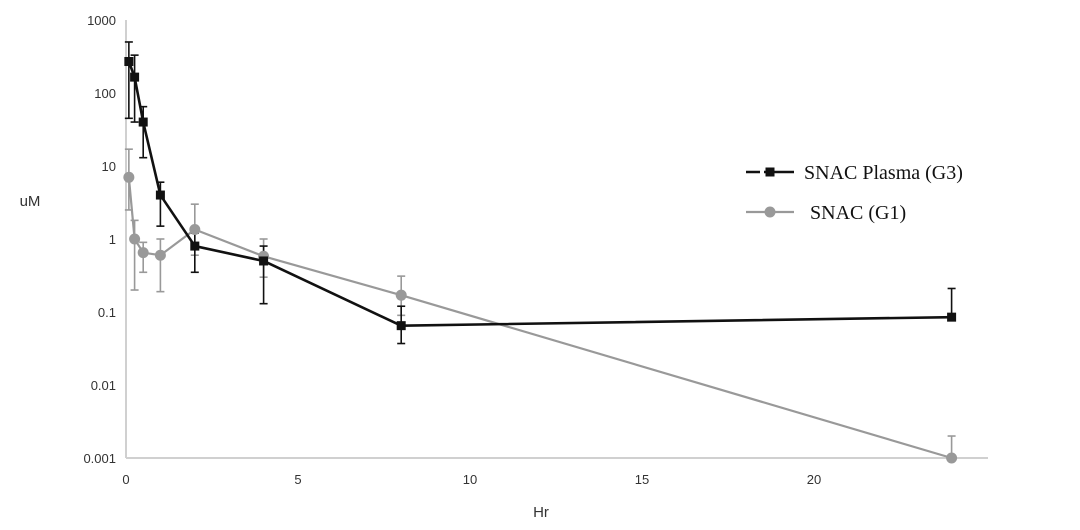  I want to click on y-tick-label: 0.001, so click(99, 458).